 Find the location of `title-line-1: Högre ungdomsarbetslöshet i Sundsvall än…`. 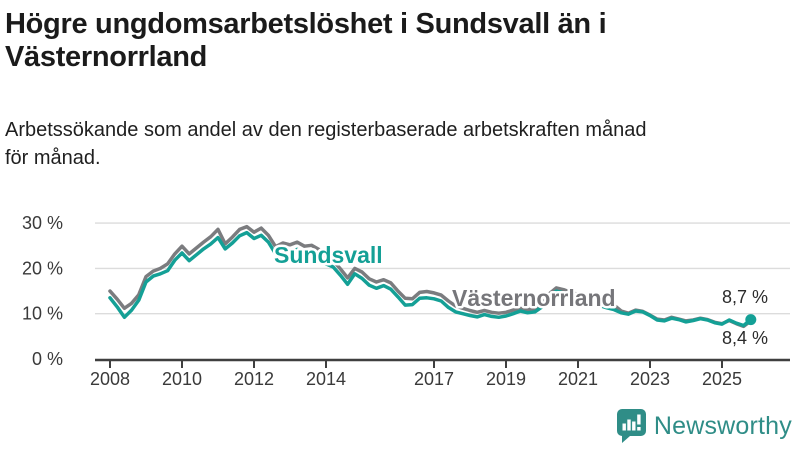

title-line-1: Högre ungdomsarbetslöshet i Sundsvall än… is located at coordinates (306, 24).